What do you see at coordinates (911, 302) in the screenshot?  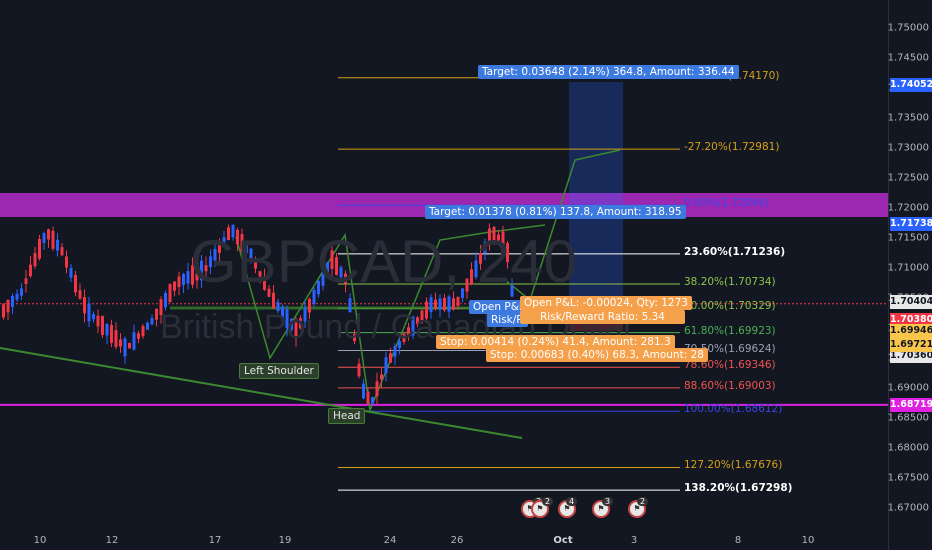 I see `price-tag: 1.70404` at bounding box center [911, 302].